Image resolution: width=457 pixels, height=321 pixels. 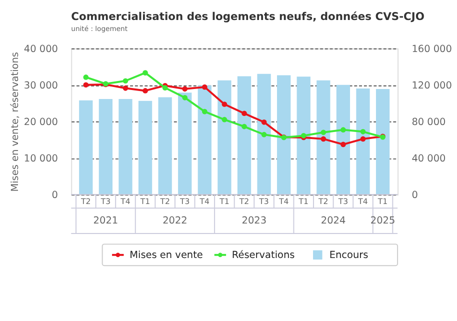 What do you see at coordinates (55, 195) in the screenshot?
I see `y-tick-label: 0` at bounding box center [55, 195].